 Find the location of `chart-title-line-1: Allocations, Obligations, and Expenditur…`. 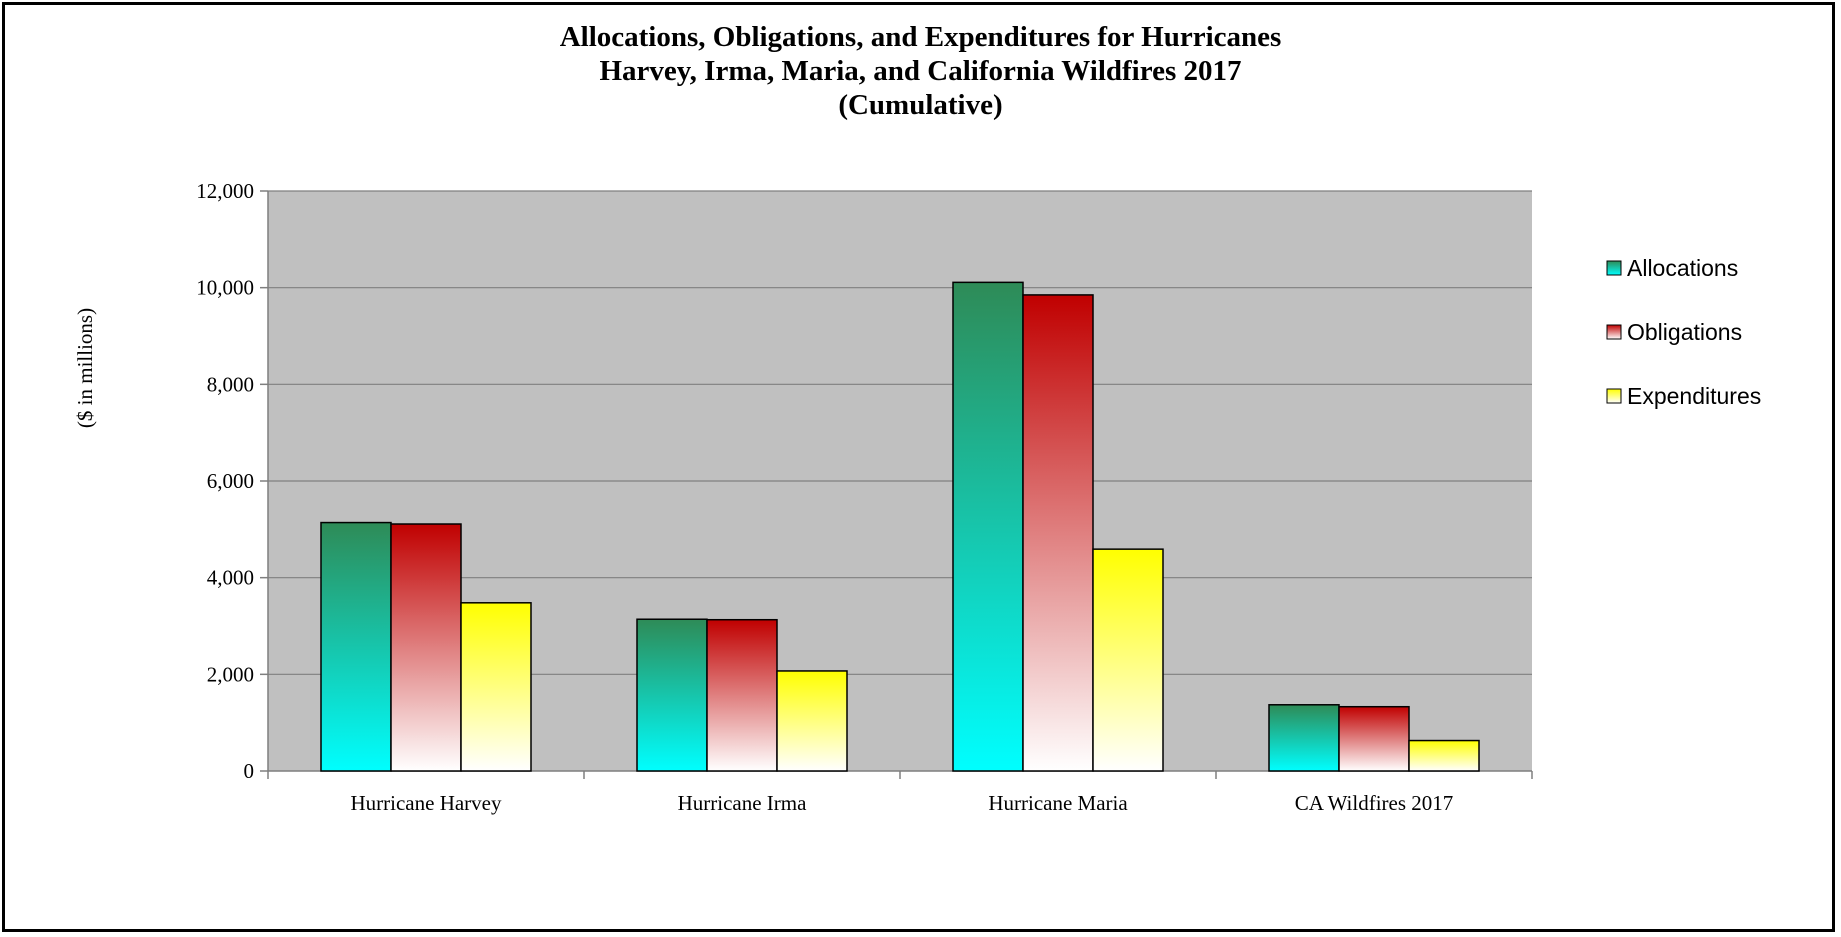

chart-title-line-1: Allocations, Obligations, and Expenditur… is located at coordinates (920, 37).